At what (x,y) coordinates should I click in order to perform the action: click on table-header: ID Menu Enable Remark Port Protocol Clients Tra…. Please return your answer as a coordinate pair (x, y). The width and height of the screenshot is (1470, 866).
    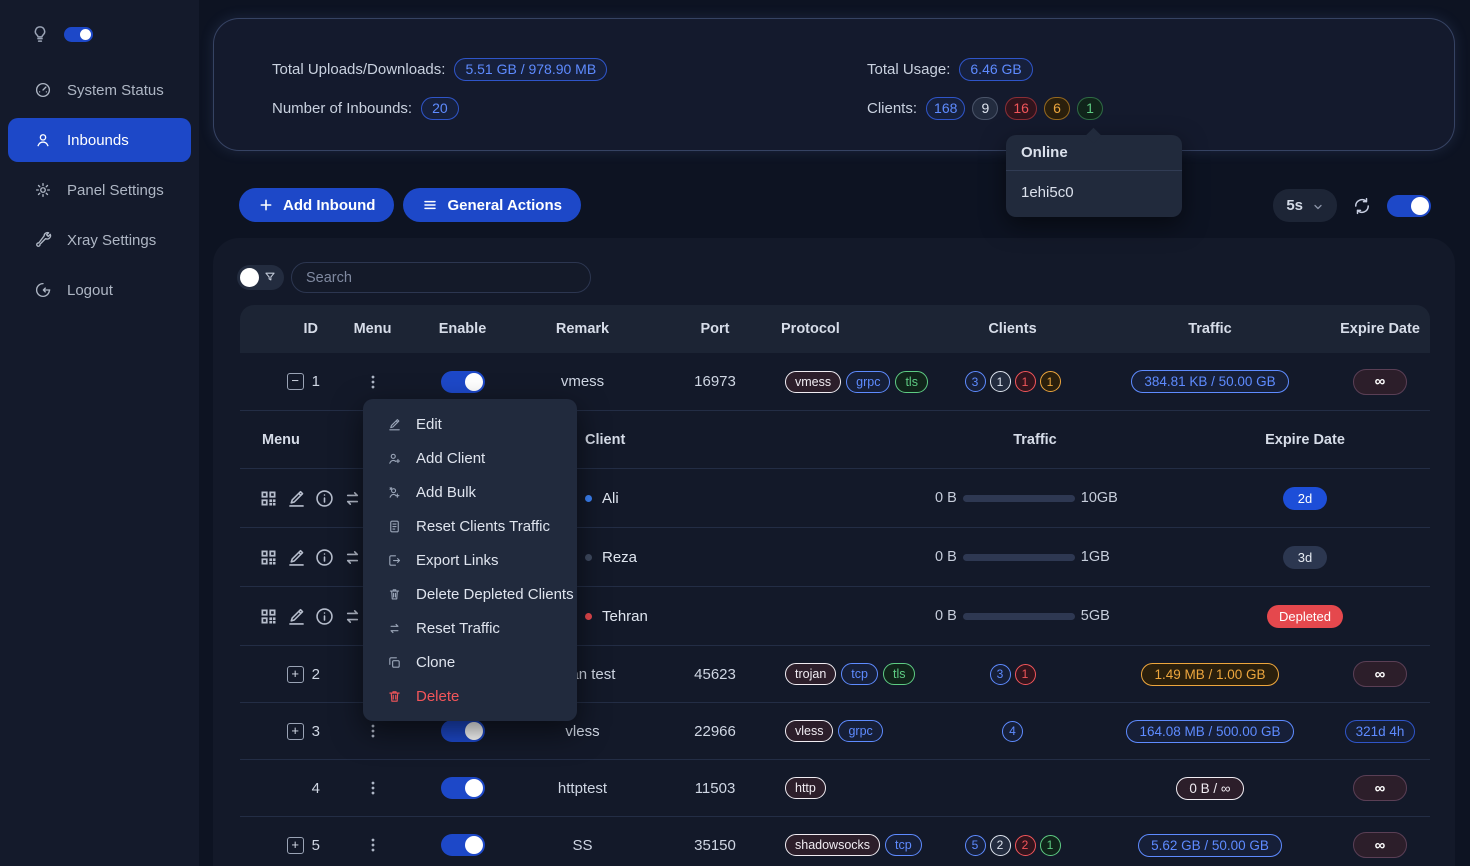
    Looking at the image, I should click on (835, 329).